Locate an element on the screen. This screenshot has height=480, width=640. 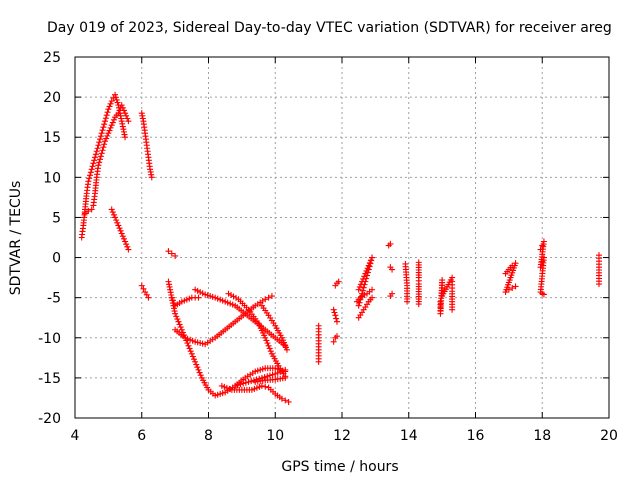
series-arc-7h-short is located at coordinates (172, 253).